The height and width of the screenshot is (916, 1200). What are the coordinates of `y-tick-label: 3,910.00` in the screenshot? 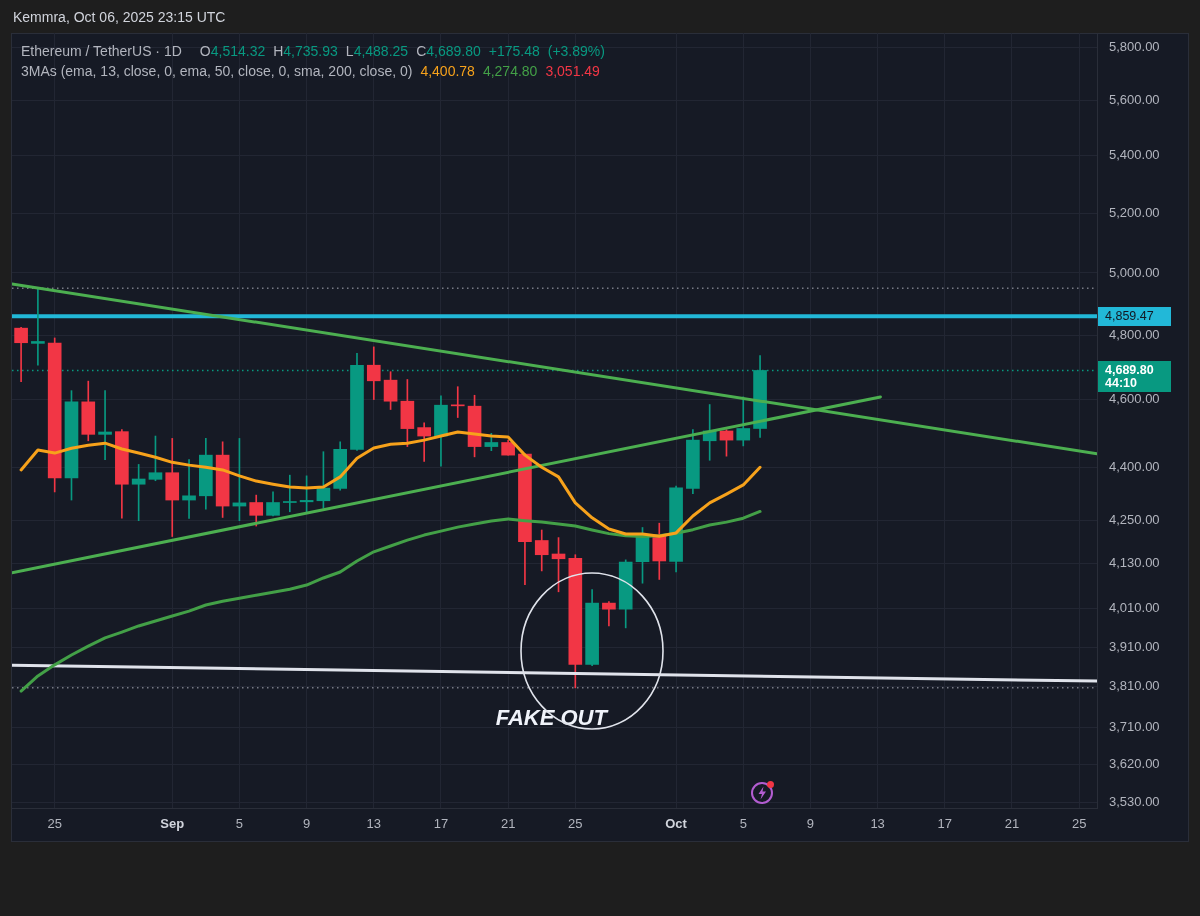 It's located at (1134, 646).